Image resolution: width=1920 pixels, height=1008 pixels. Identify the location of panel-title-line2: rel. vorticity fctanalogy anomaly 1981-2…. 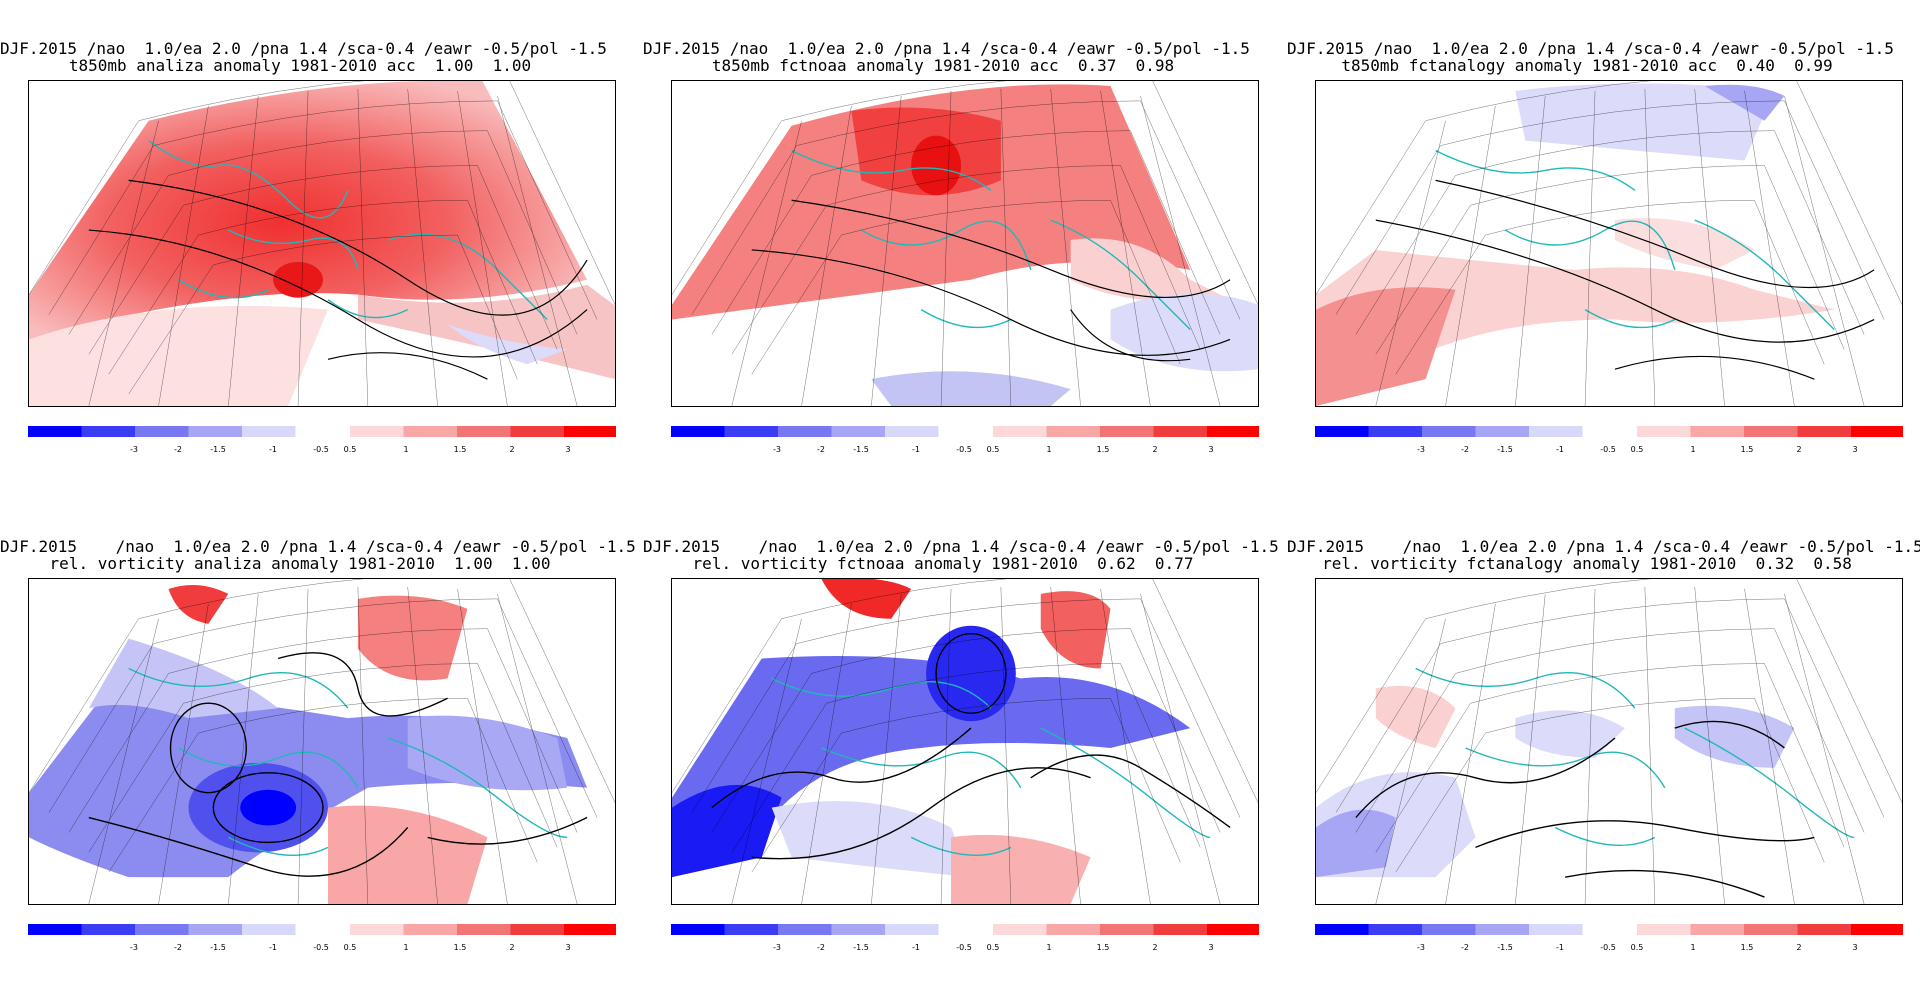
(1587, 563).